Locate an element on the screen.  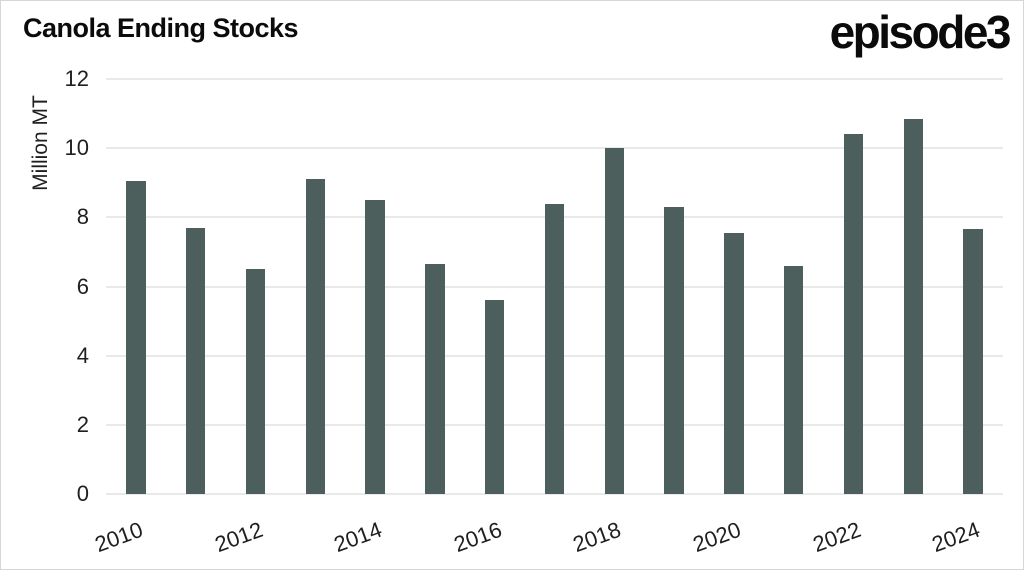
y-tick-label-6: 6 is located at coordinates (82, 286).